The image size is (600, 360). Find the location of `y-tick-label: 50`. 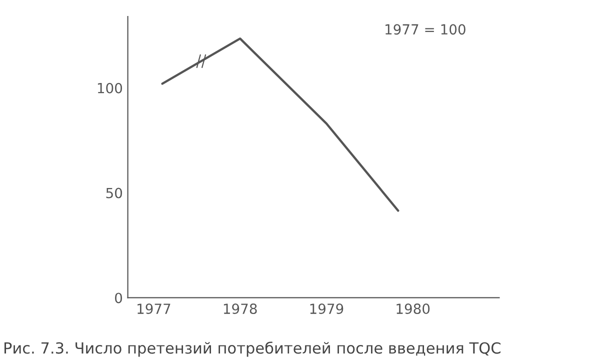

y-tick-label: 50 is located at coordinates (114, 193).